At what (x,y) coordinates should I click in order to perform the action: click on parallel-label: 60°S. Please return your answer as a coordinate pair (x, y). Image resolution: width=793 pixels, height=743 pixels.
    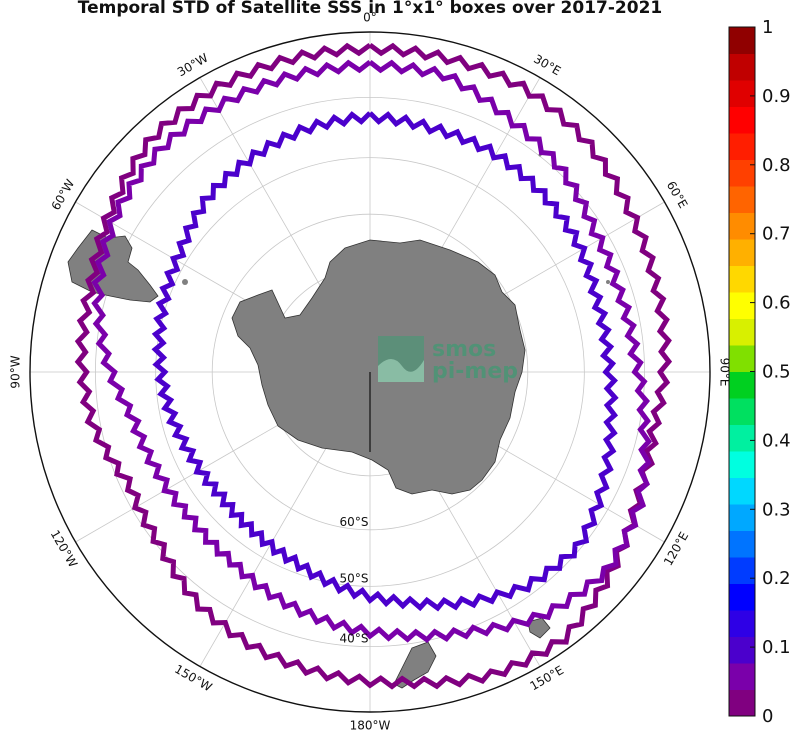
    Looking at the image, I should click on (354, 522).